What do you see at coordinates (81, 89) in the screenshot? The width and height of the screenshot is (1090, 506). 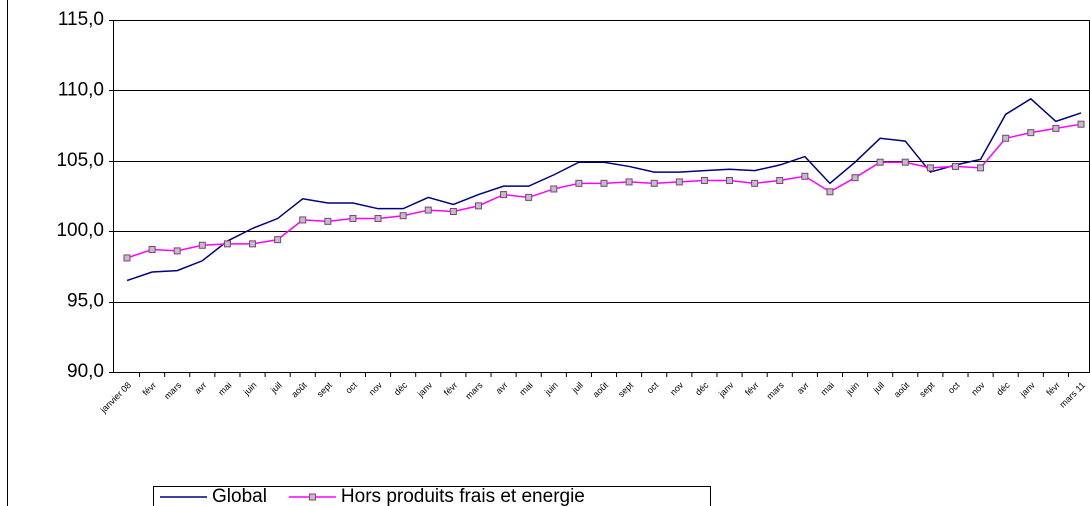 I see `y-tick-label: 110,0` at bounding box center [81, 89].